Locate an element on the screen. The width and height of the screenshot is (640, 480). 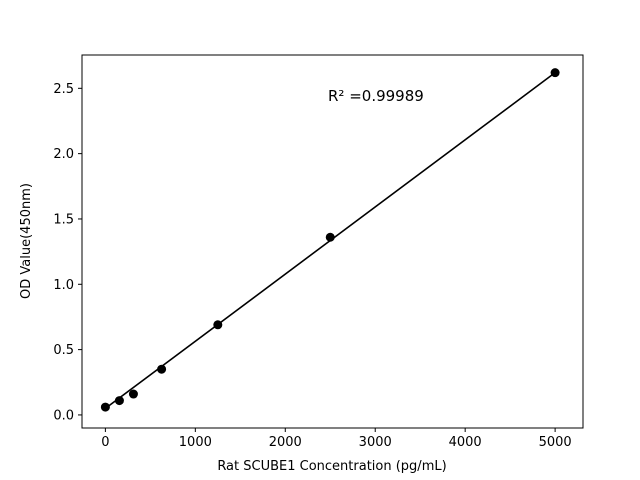
x-tick-label: 2000 is located at coordinates (285, 442).